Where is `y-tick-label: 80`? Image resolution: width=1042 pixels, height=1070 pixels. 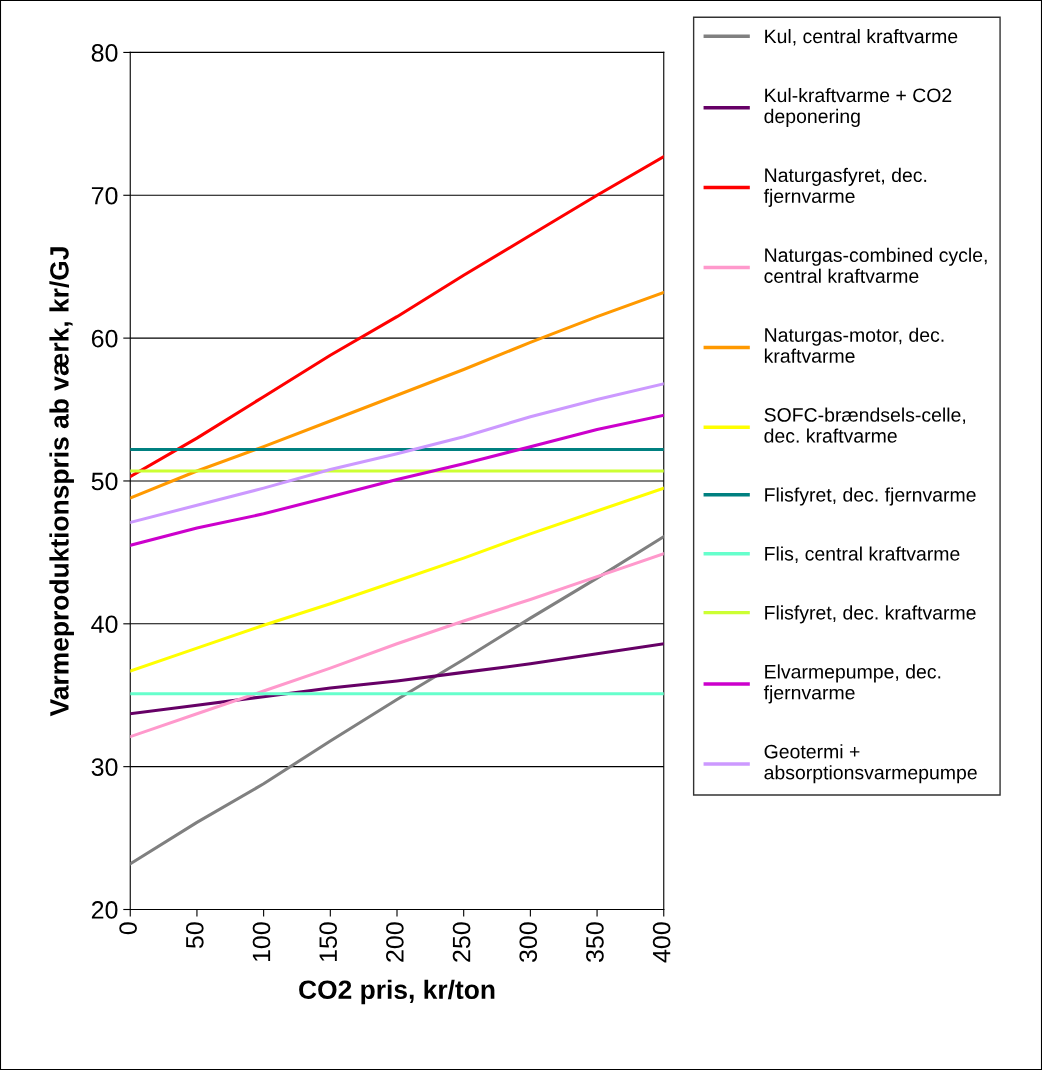
y-tick-label: 80 is located at coordinates (104, 53).